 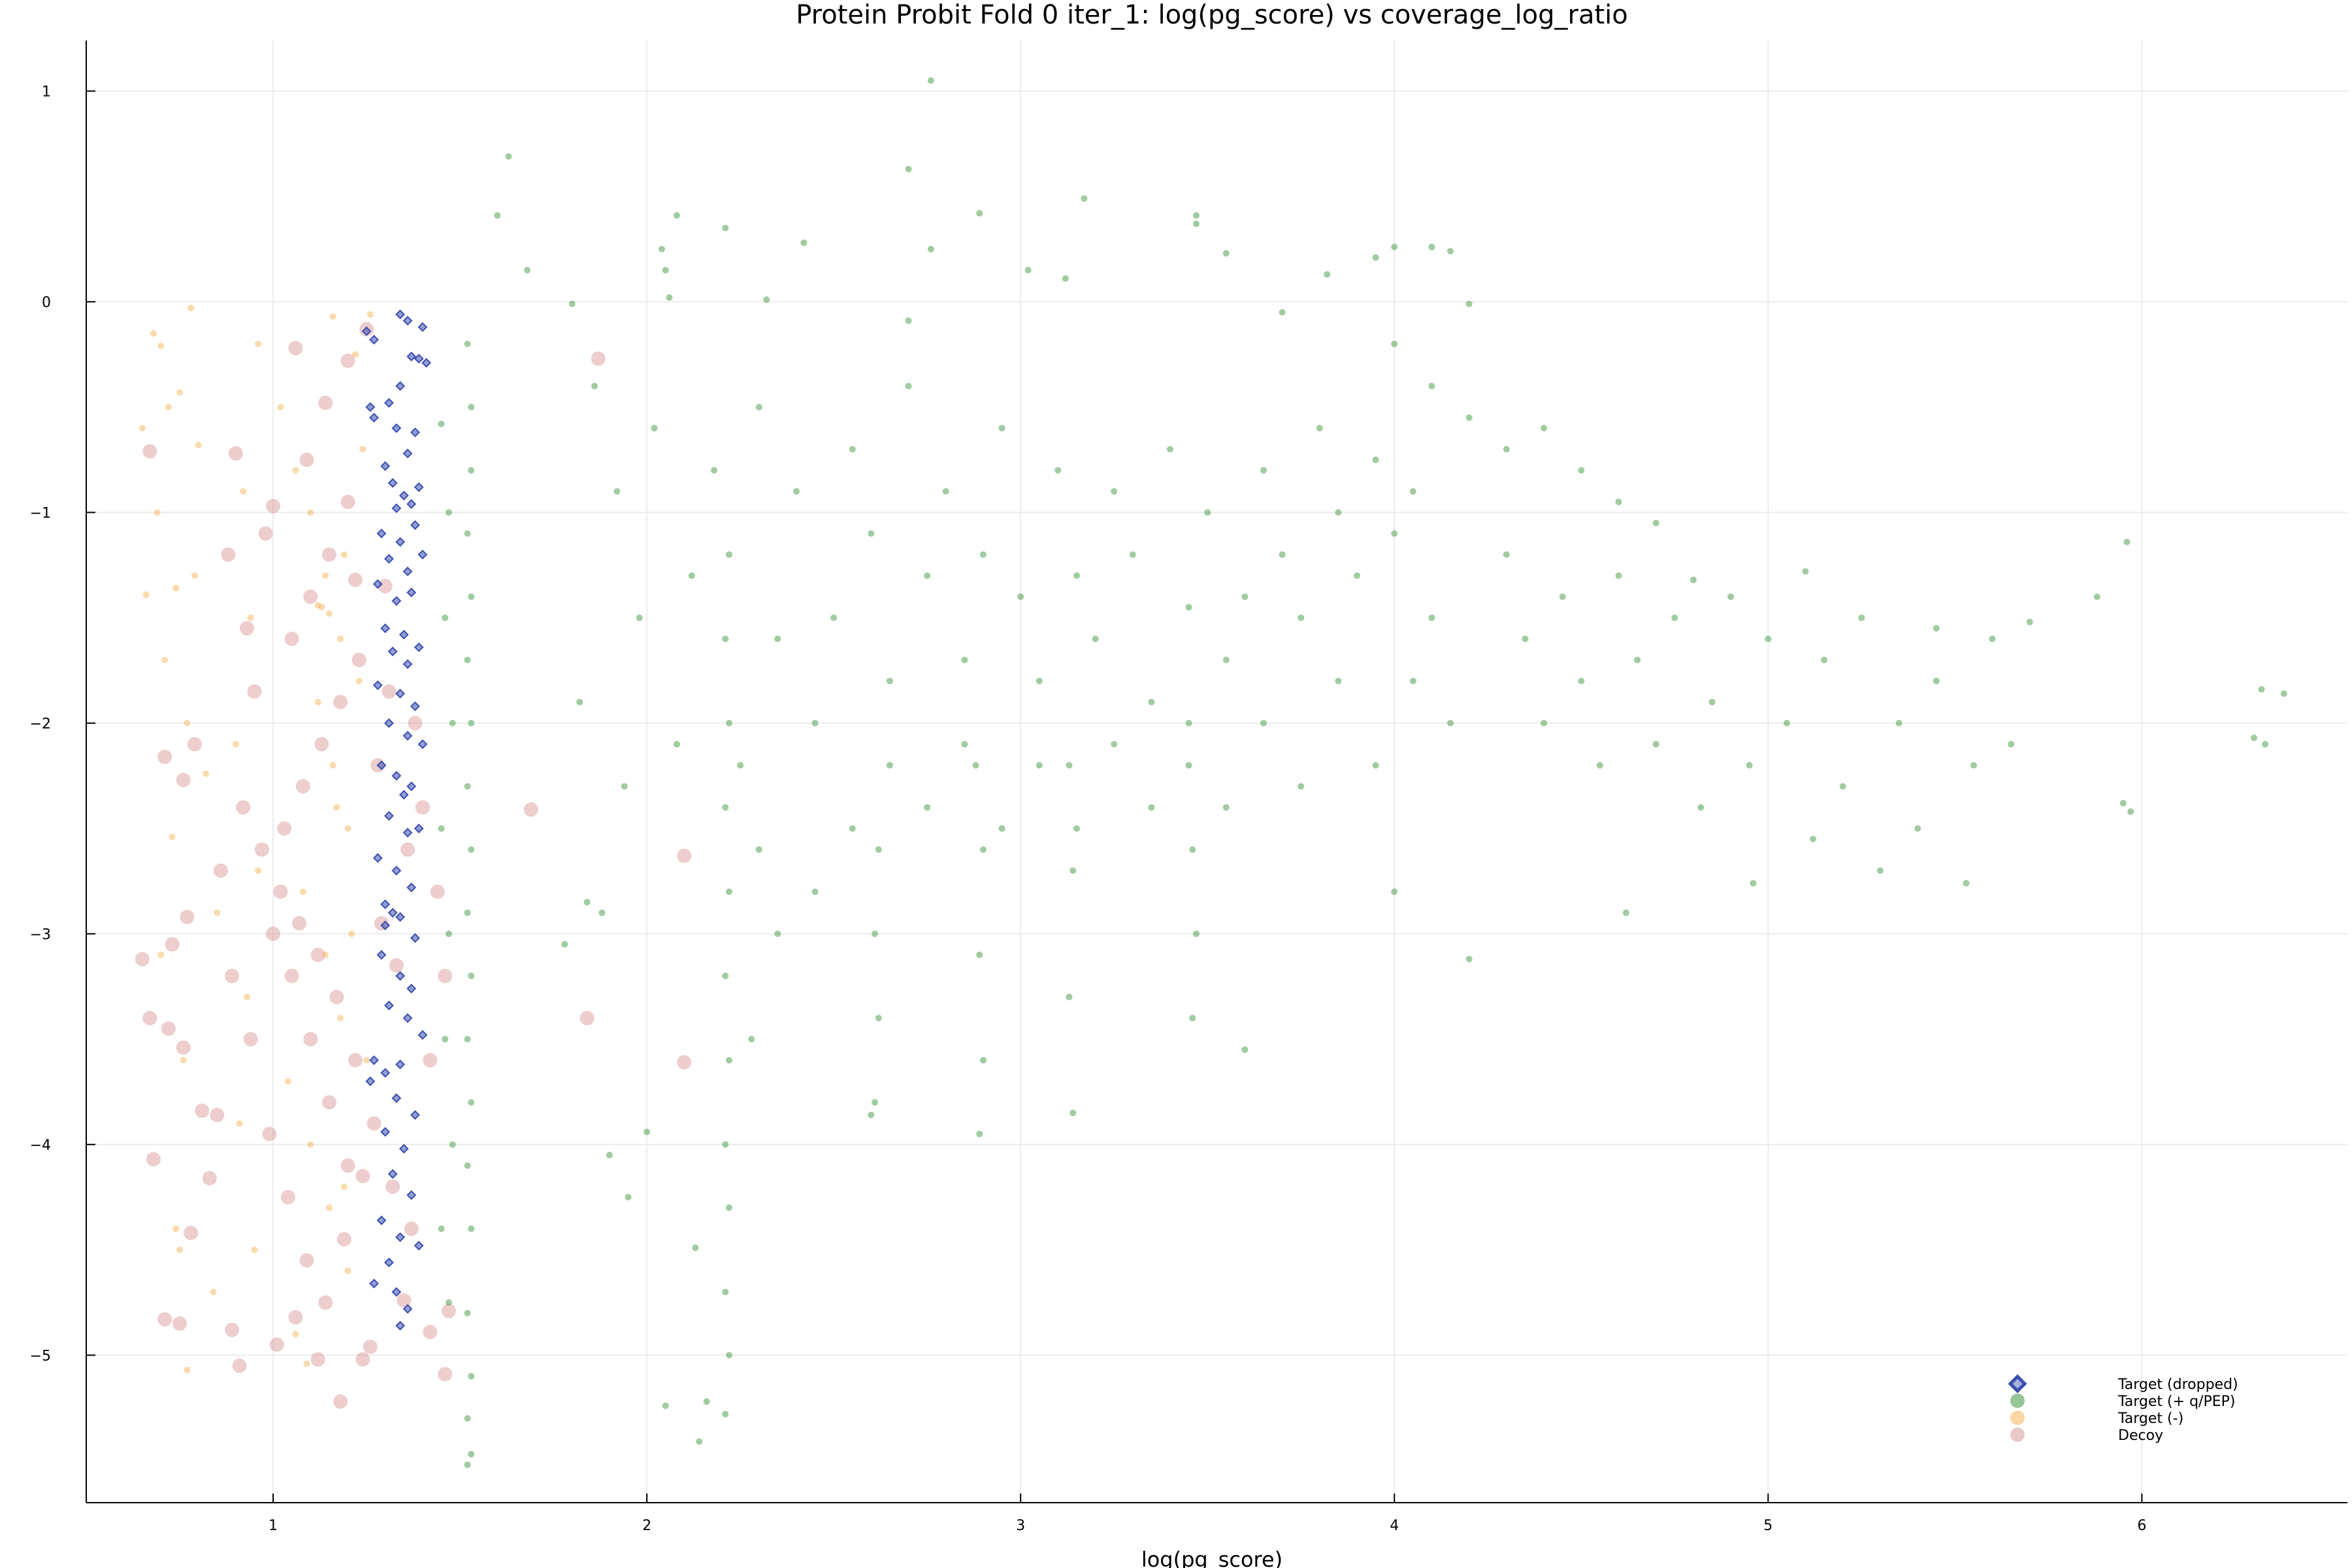 What do you see at coordinates (46, 92) in the screenshot?
I see `y-tick-label: 1` at bounding box center [46, 92].